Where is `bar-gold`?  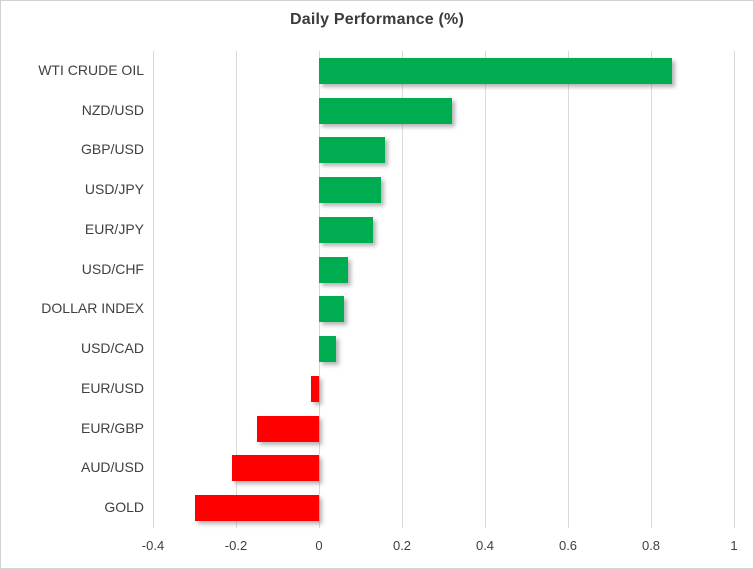
bar-gold is located at coordinates (256, 508).